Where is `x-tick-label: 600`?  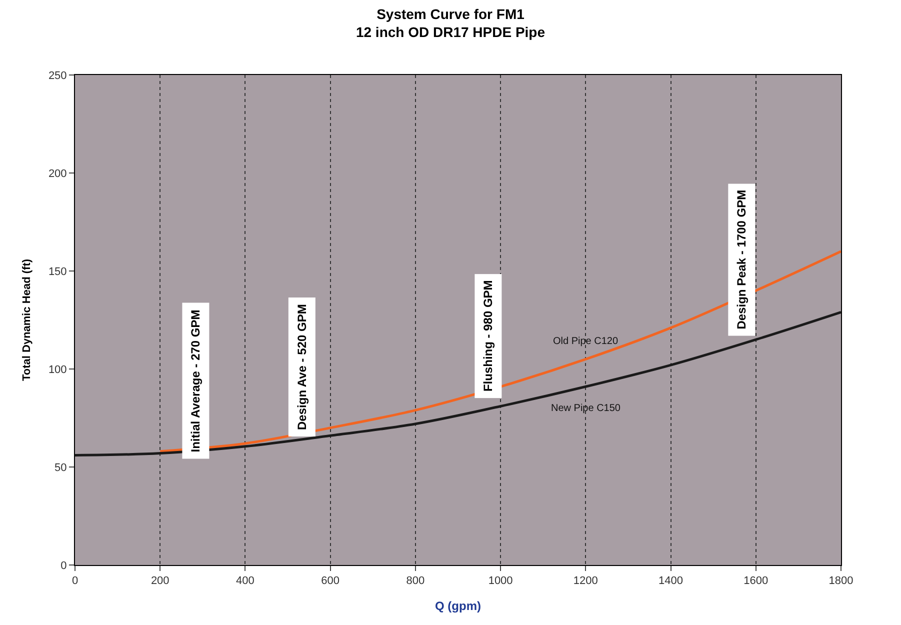 x-tick-label: 600 is located at coordinates (330, 581).